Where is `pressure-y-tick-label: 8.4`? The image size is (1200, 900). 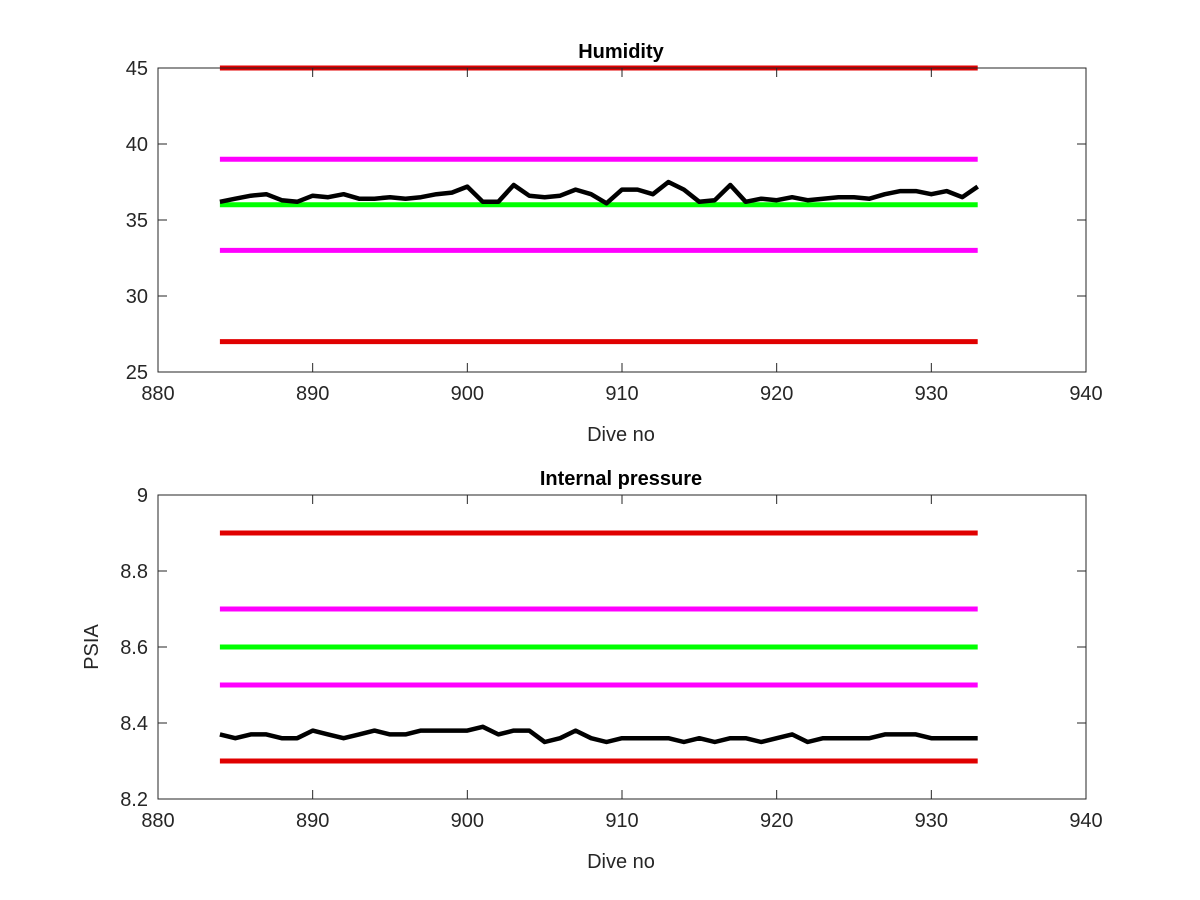 pressure-y-tick-label: 8.4 is located at coordinates (134, 724).